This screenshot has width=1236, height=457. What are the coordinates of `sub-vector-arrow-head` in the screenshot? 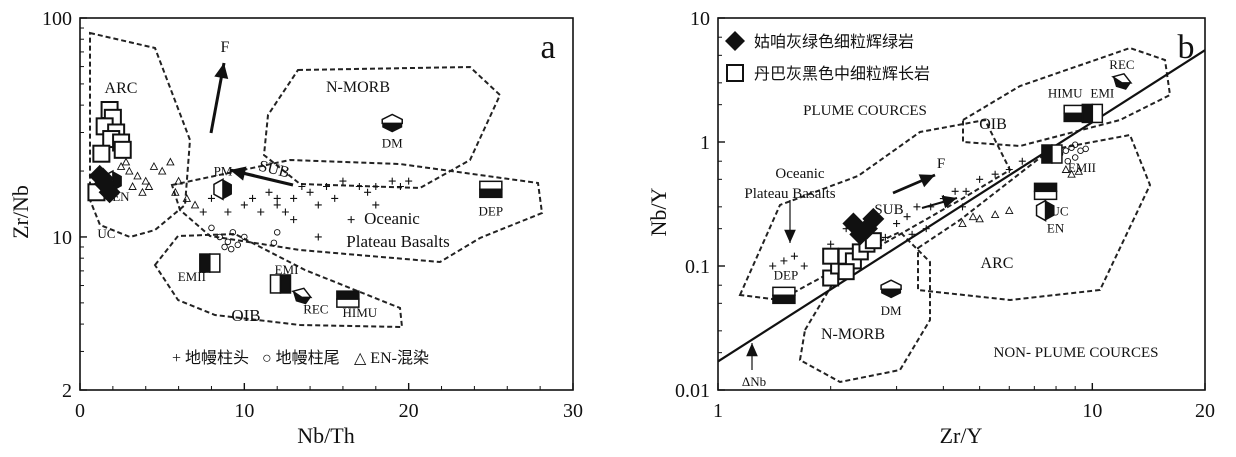 It's located at (238, 173).